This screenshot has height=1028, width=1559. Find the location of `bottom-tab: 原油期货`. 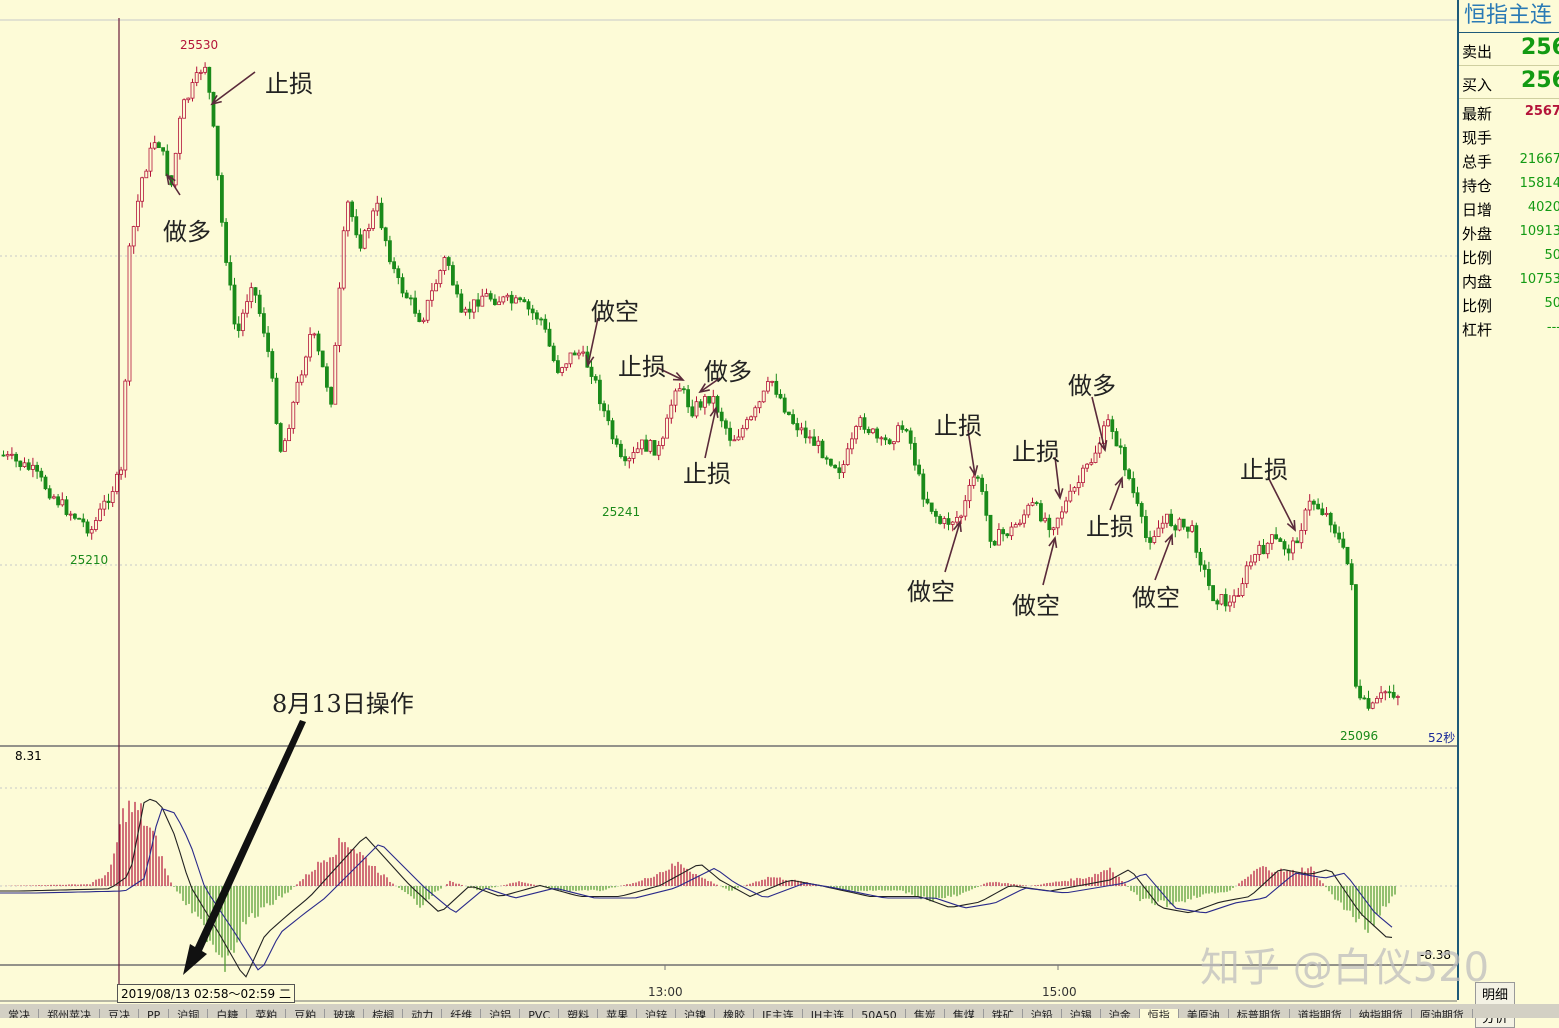

bottom-tab: 原油期货 is located at coordinates (1442, 1013).